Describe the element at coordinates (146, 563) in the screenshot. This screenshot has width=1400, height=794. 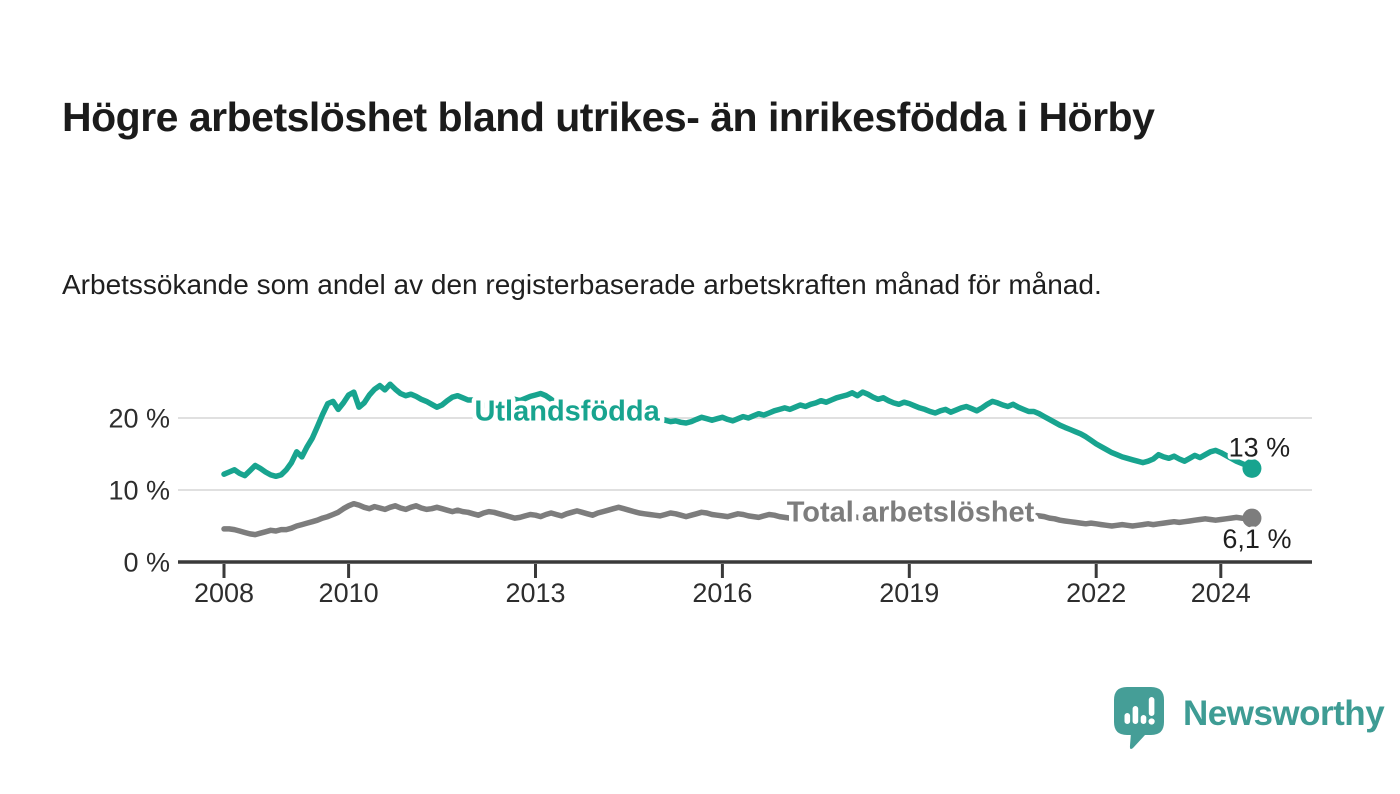
I see `y-tick-label: 0 %` at that location.